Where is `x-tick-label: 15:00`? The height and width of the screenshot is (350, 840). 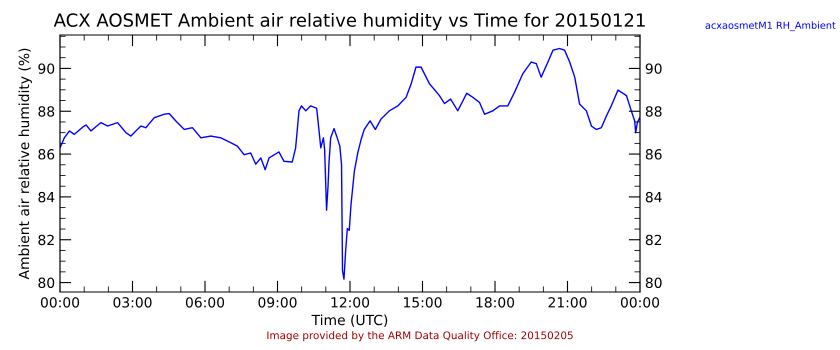
x-tick-label: 15:00 is located at coordinates (423, 302).